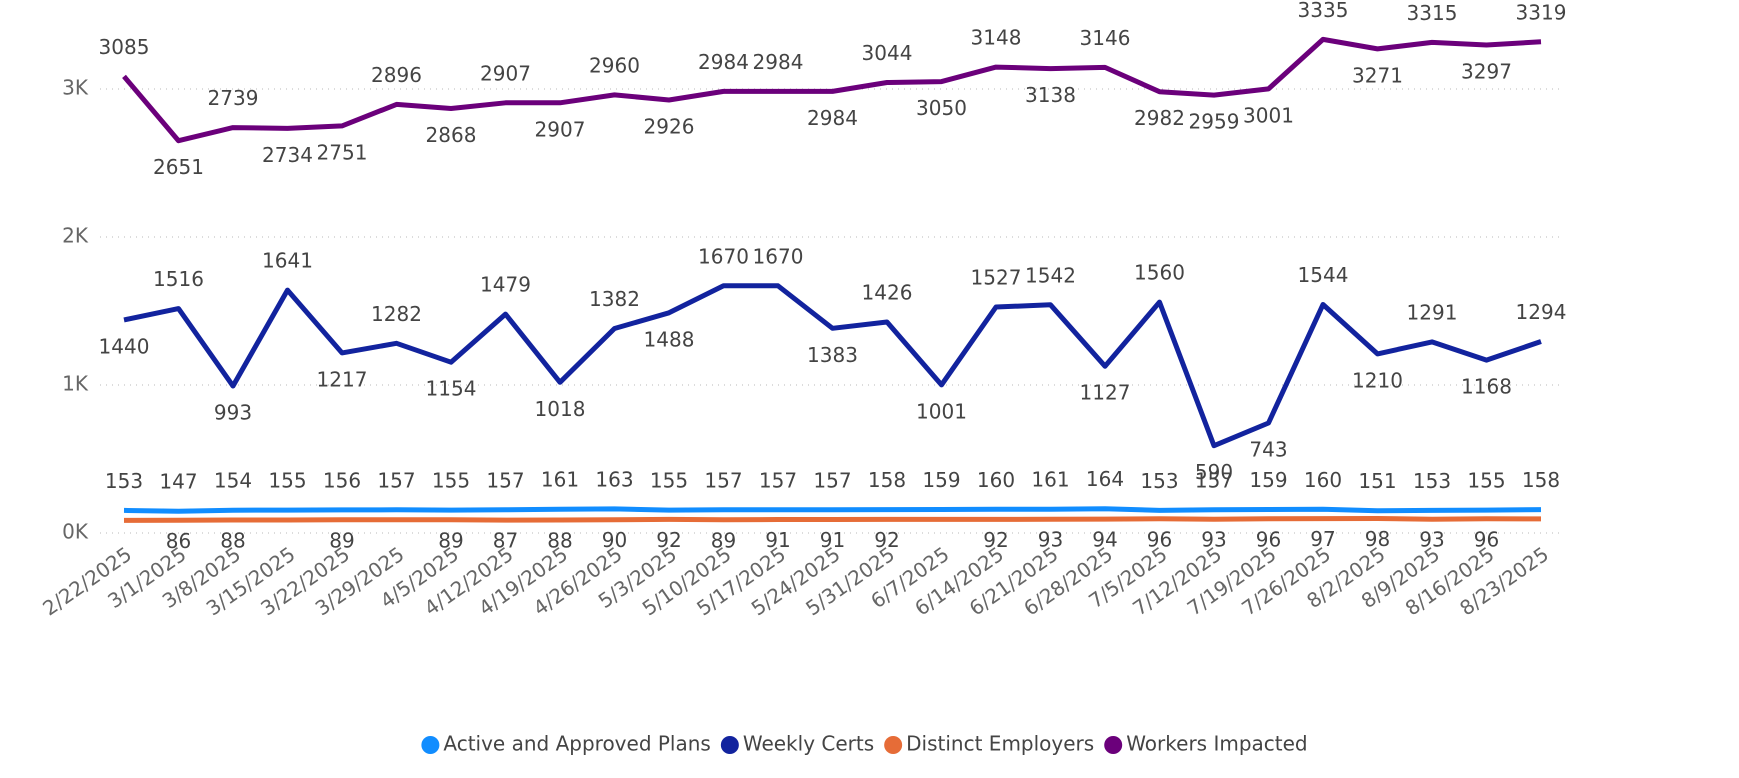 This screenshot has height=778, width=1739. I want to click on data-label: 2982, so click(1159, 118).